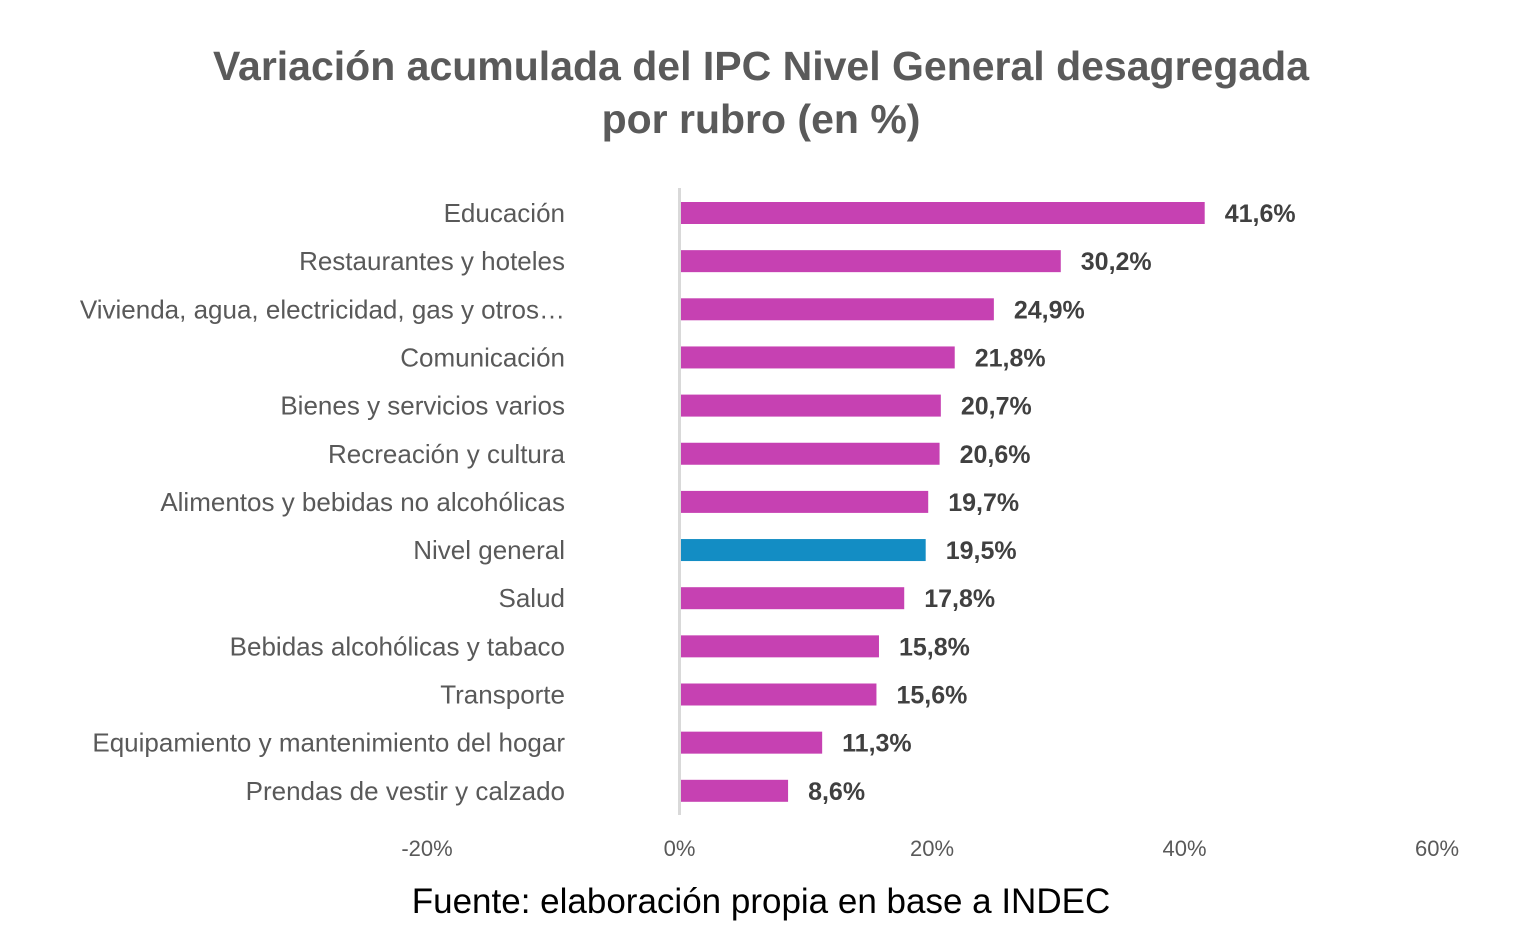  I want to click on data-label: 24,9%, so click(1049, 310).